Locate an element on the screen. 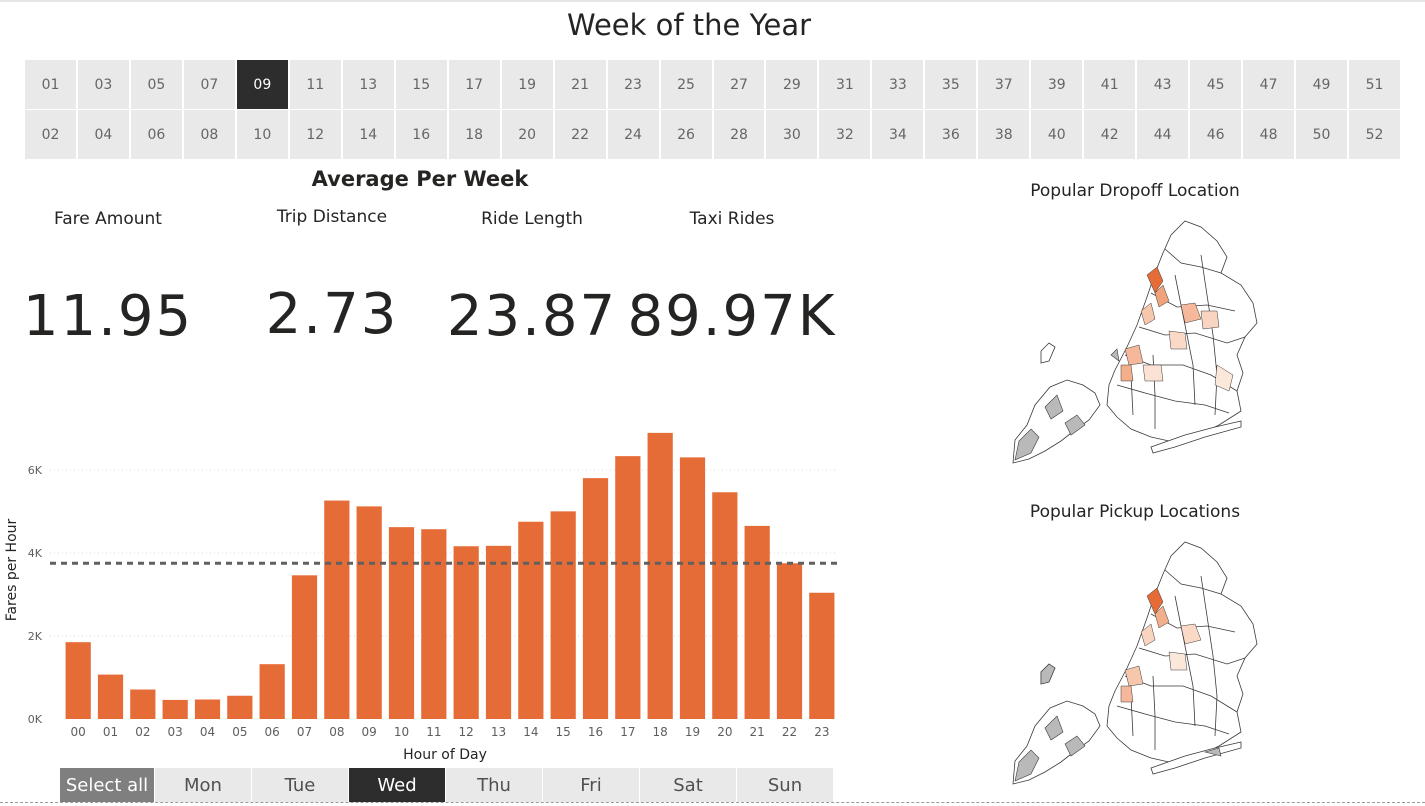 Image resolution: width=1425 pixels, height=806 pixels. week-button-44: 44 is located at coordinates (1162, 134).